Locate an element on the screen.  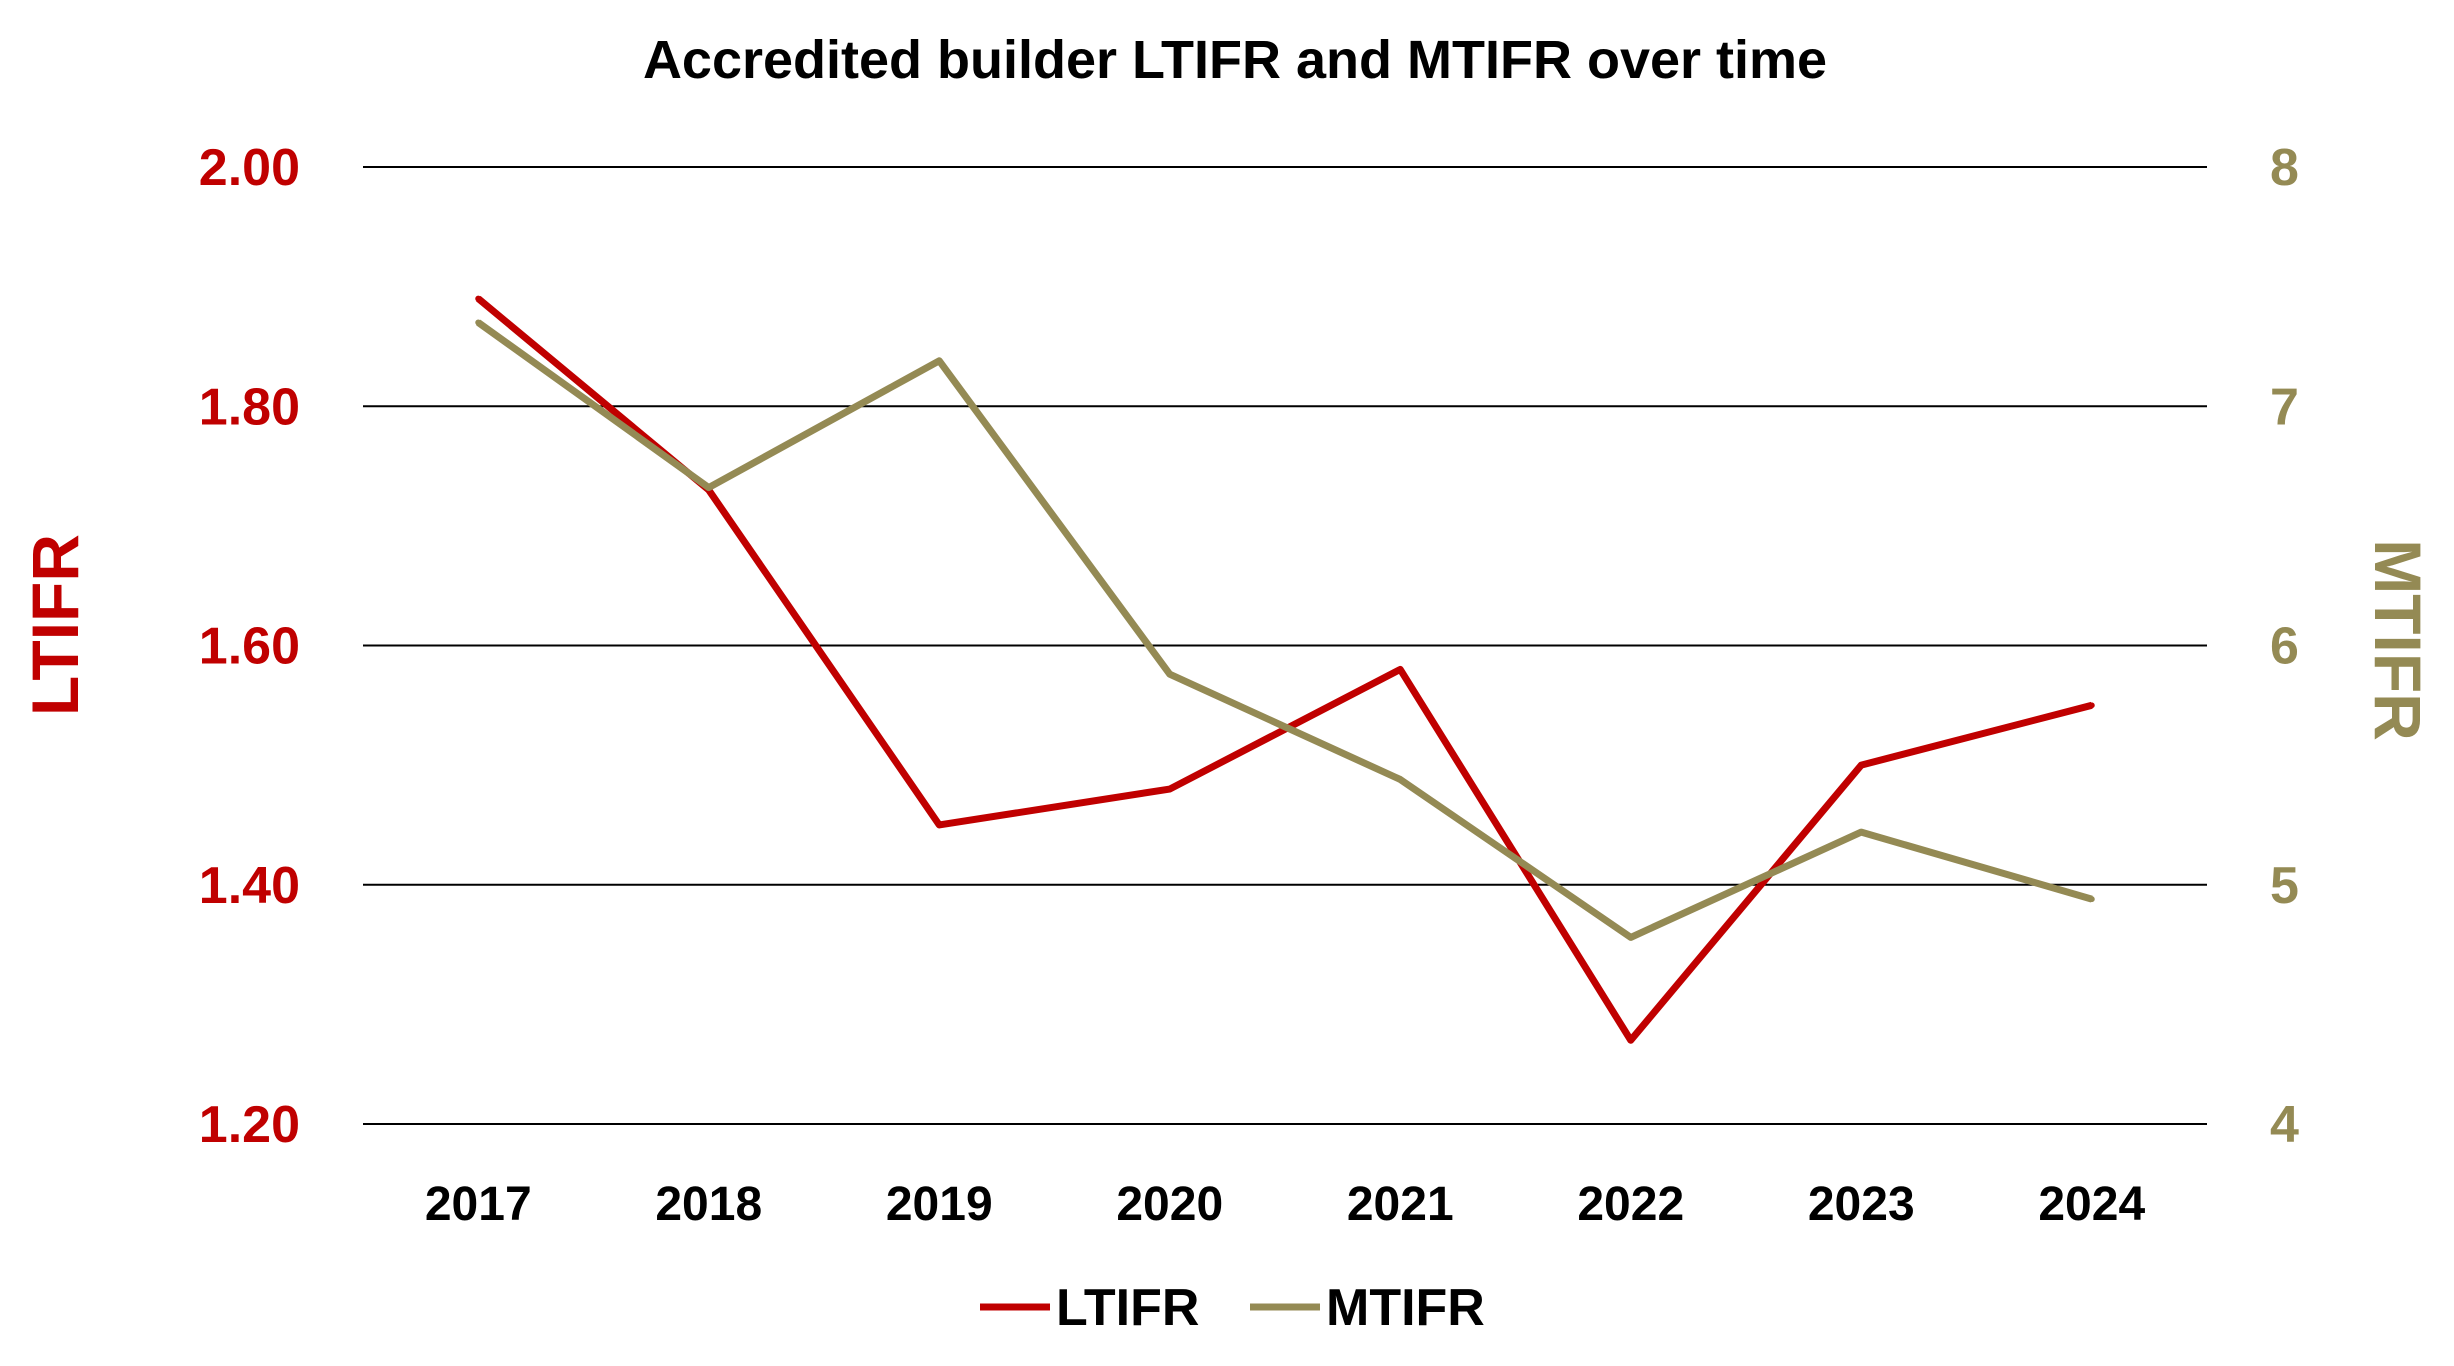
left-axis-label: LTIFR is located at coordinates (55, 625).